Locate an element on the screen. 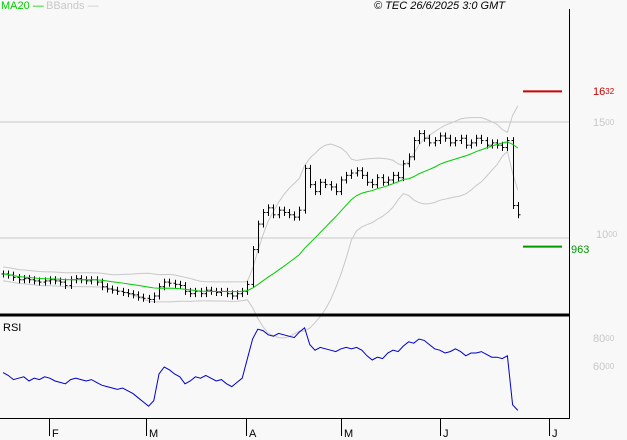 The width and height of the screenshot is (627, 440). legend-bbands: BBands — is located at coordinates (72, 6).